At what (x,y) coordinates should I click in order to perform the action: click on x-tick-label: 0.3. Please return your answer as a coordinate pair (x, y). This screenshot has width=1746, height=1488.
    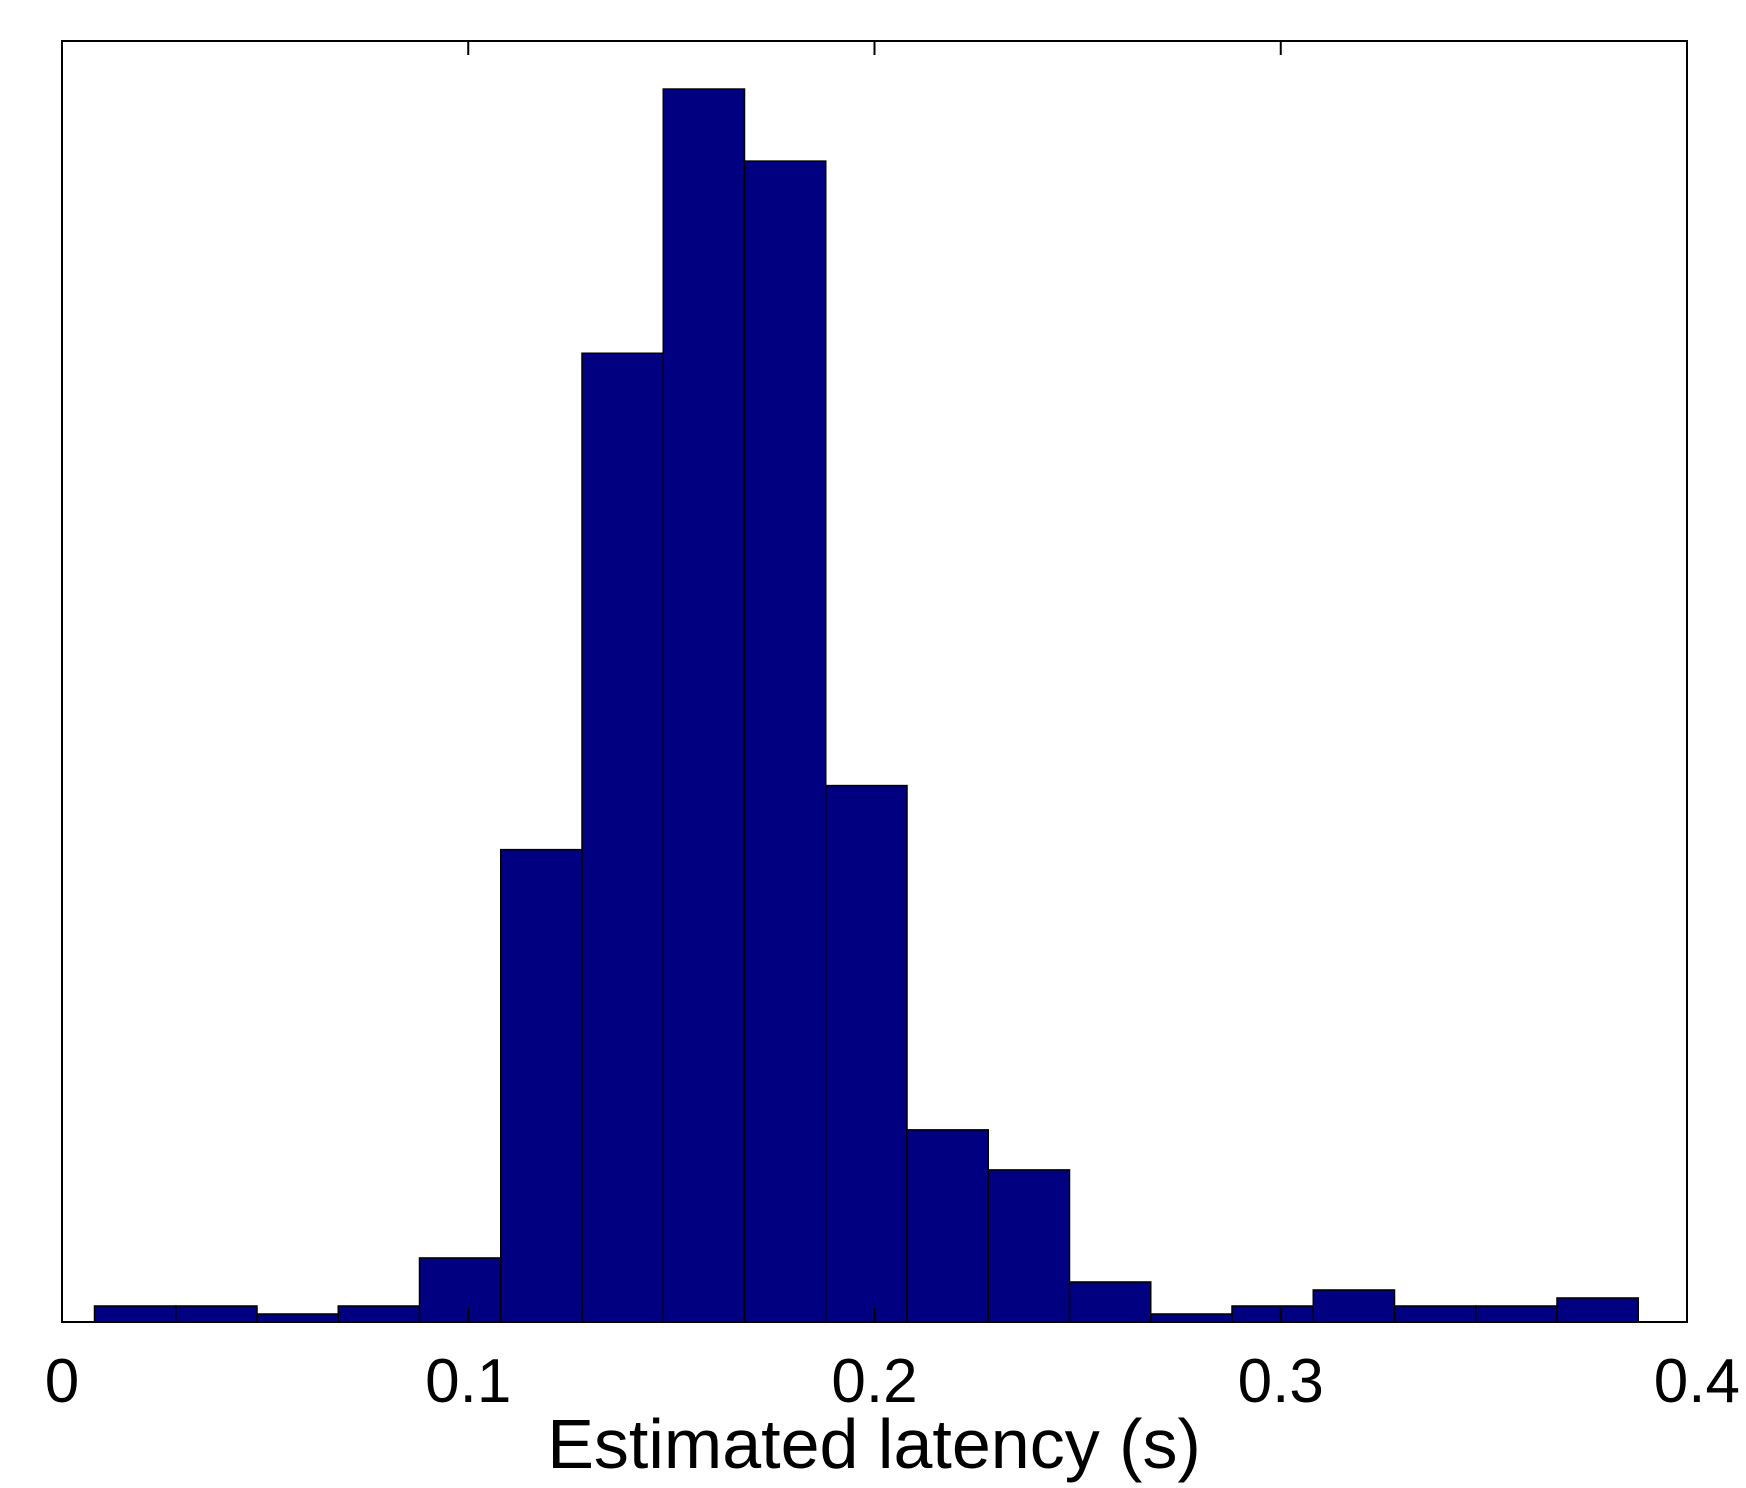
    Looking at the image, I should click on (1281, 1381).